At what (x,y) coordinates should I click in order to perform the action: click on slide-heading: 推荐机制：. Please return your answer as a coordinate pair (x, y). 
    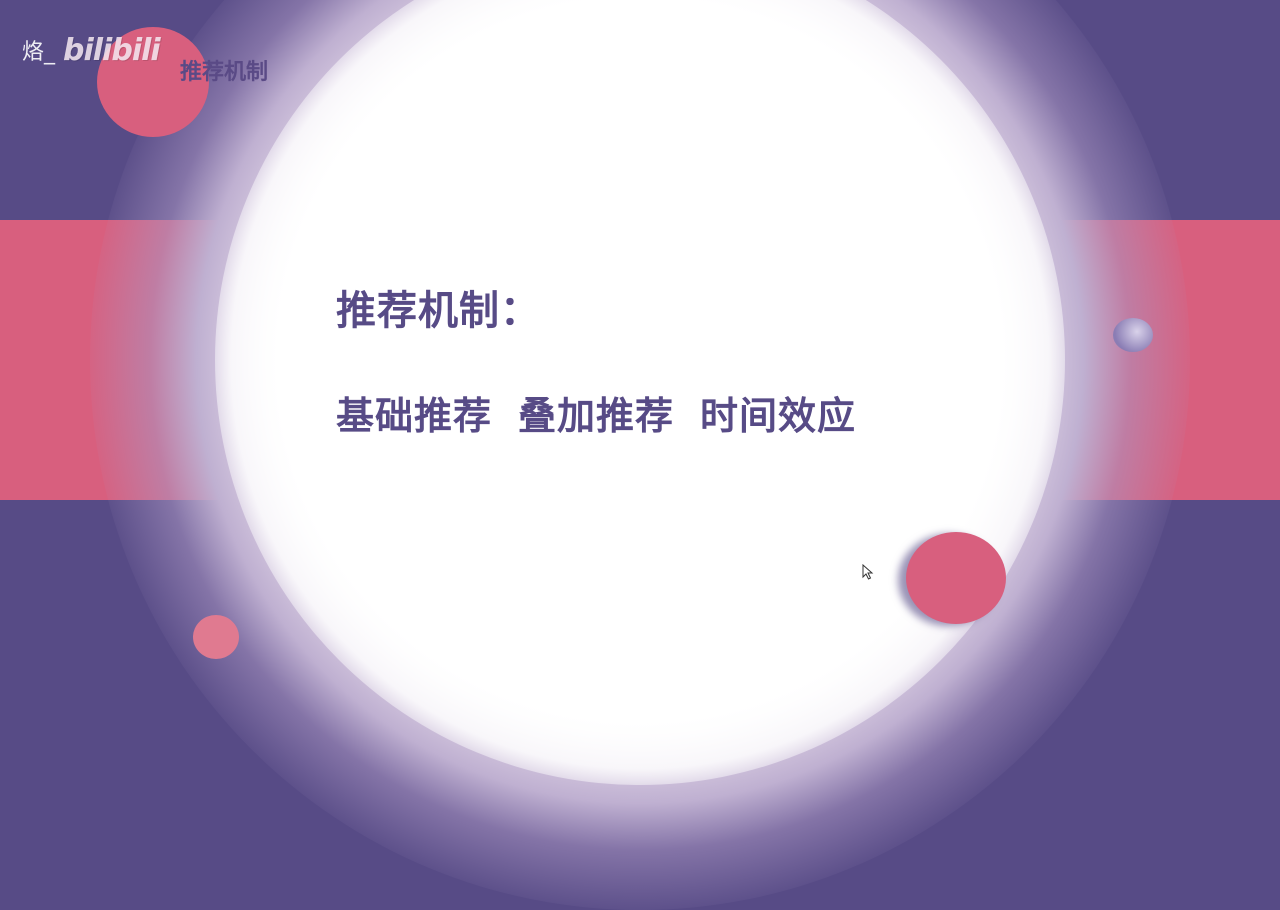
    Looking at the image, I should click on (438, 311).